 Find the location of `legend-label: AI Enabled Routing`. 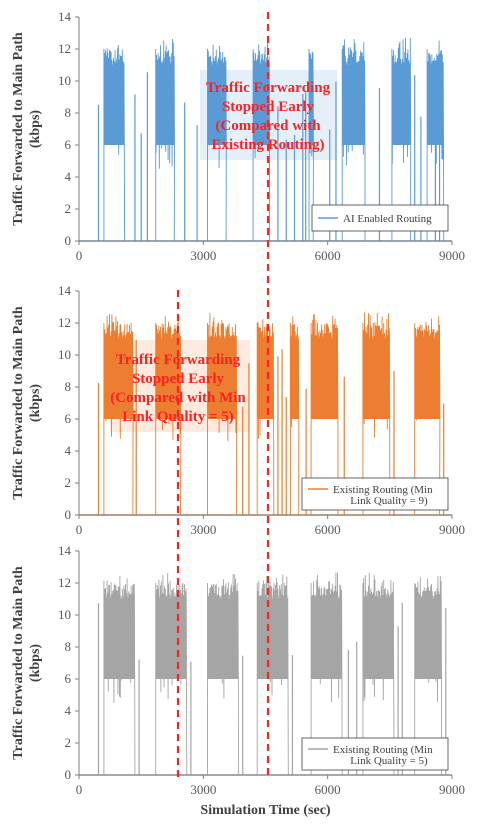

legend-label: AI Enabled Routing is located at coordinates (387, 219).